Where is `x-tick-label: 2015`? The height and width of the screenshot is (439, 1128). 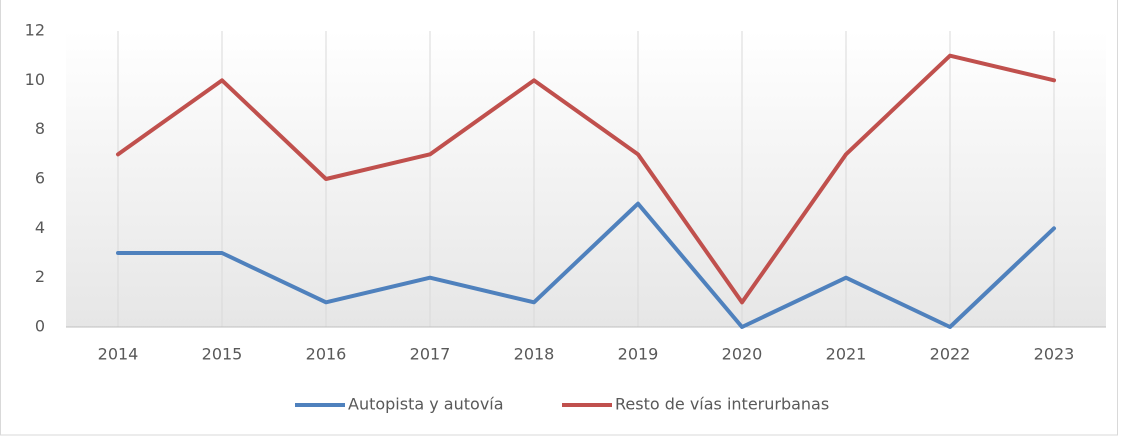 x-tick-label: 2015 is located at coordinates (222, 354).